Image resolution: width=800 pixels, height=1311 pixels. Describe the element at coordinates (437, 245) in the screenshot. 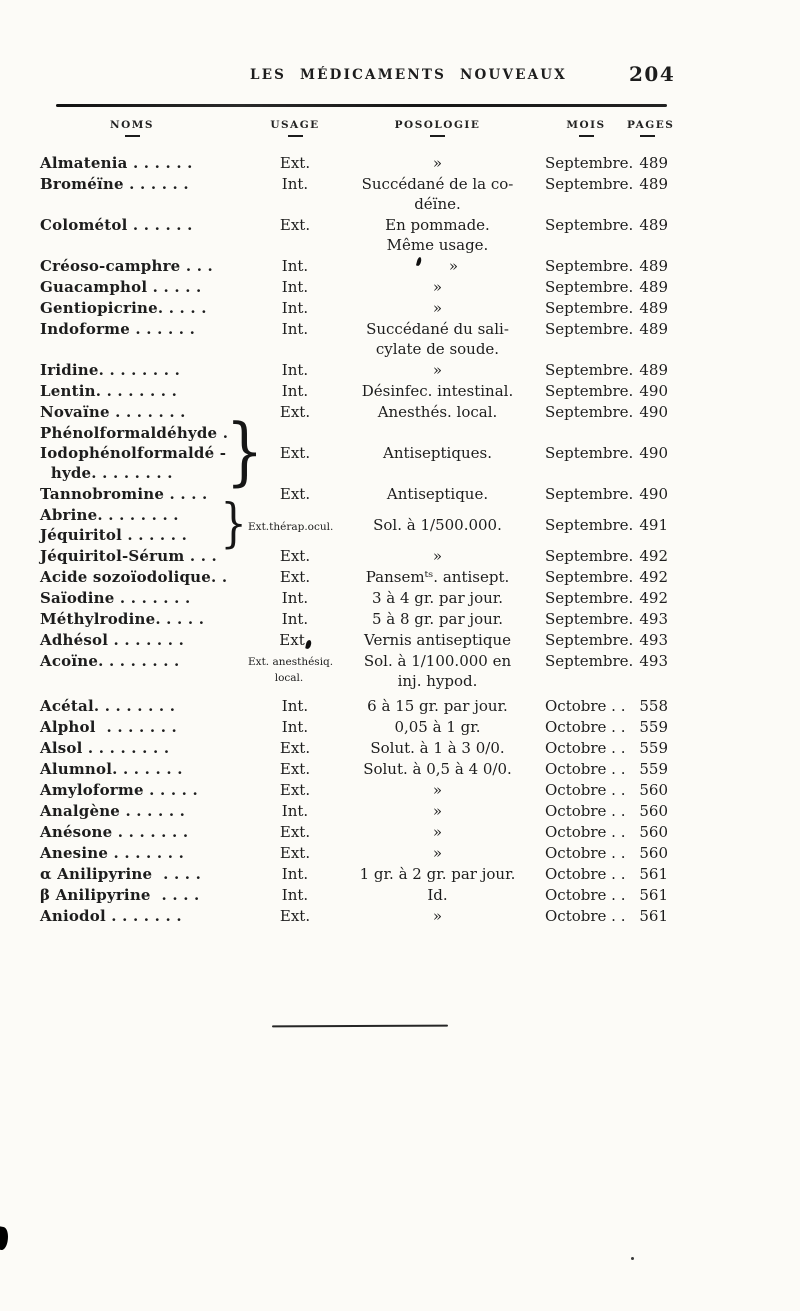

I see `posology-line: Même usage.` at that location.